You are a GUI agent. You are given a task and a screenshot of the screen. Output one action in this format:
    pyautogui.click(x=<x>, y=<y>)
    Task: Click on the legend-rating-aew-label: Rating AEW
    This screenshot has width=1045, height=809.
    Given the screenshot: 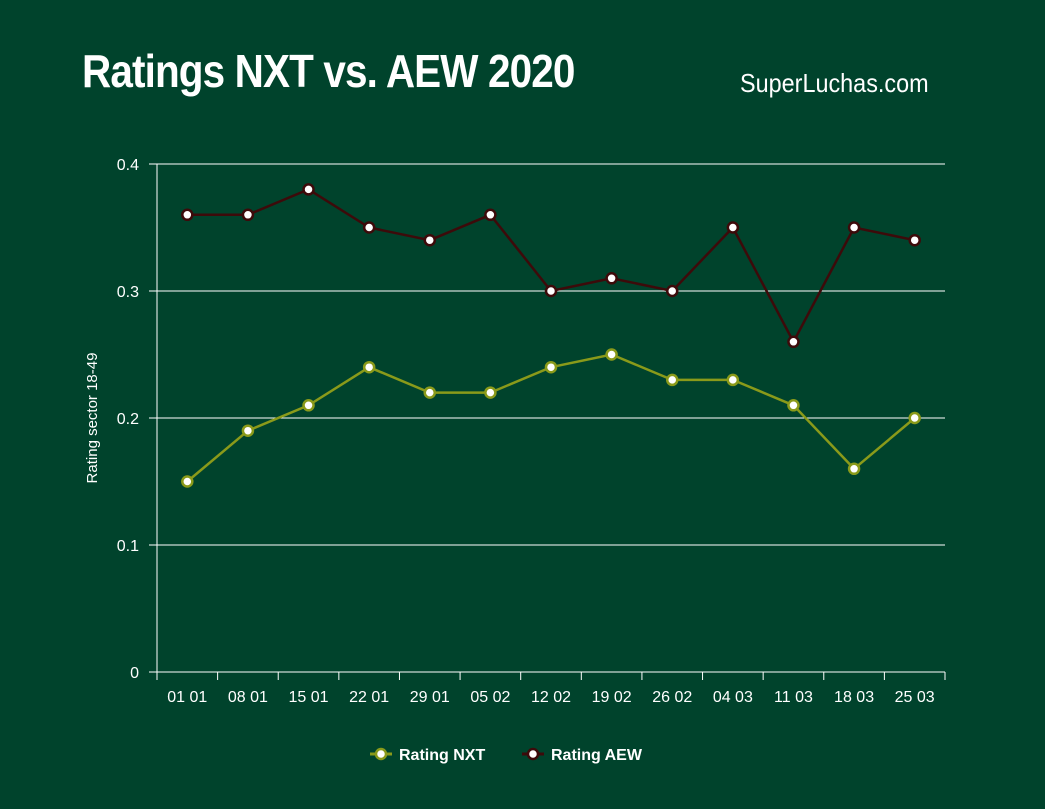 What is the action you would take?
    pyautogui.click(x=597, y=755)
    